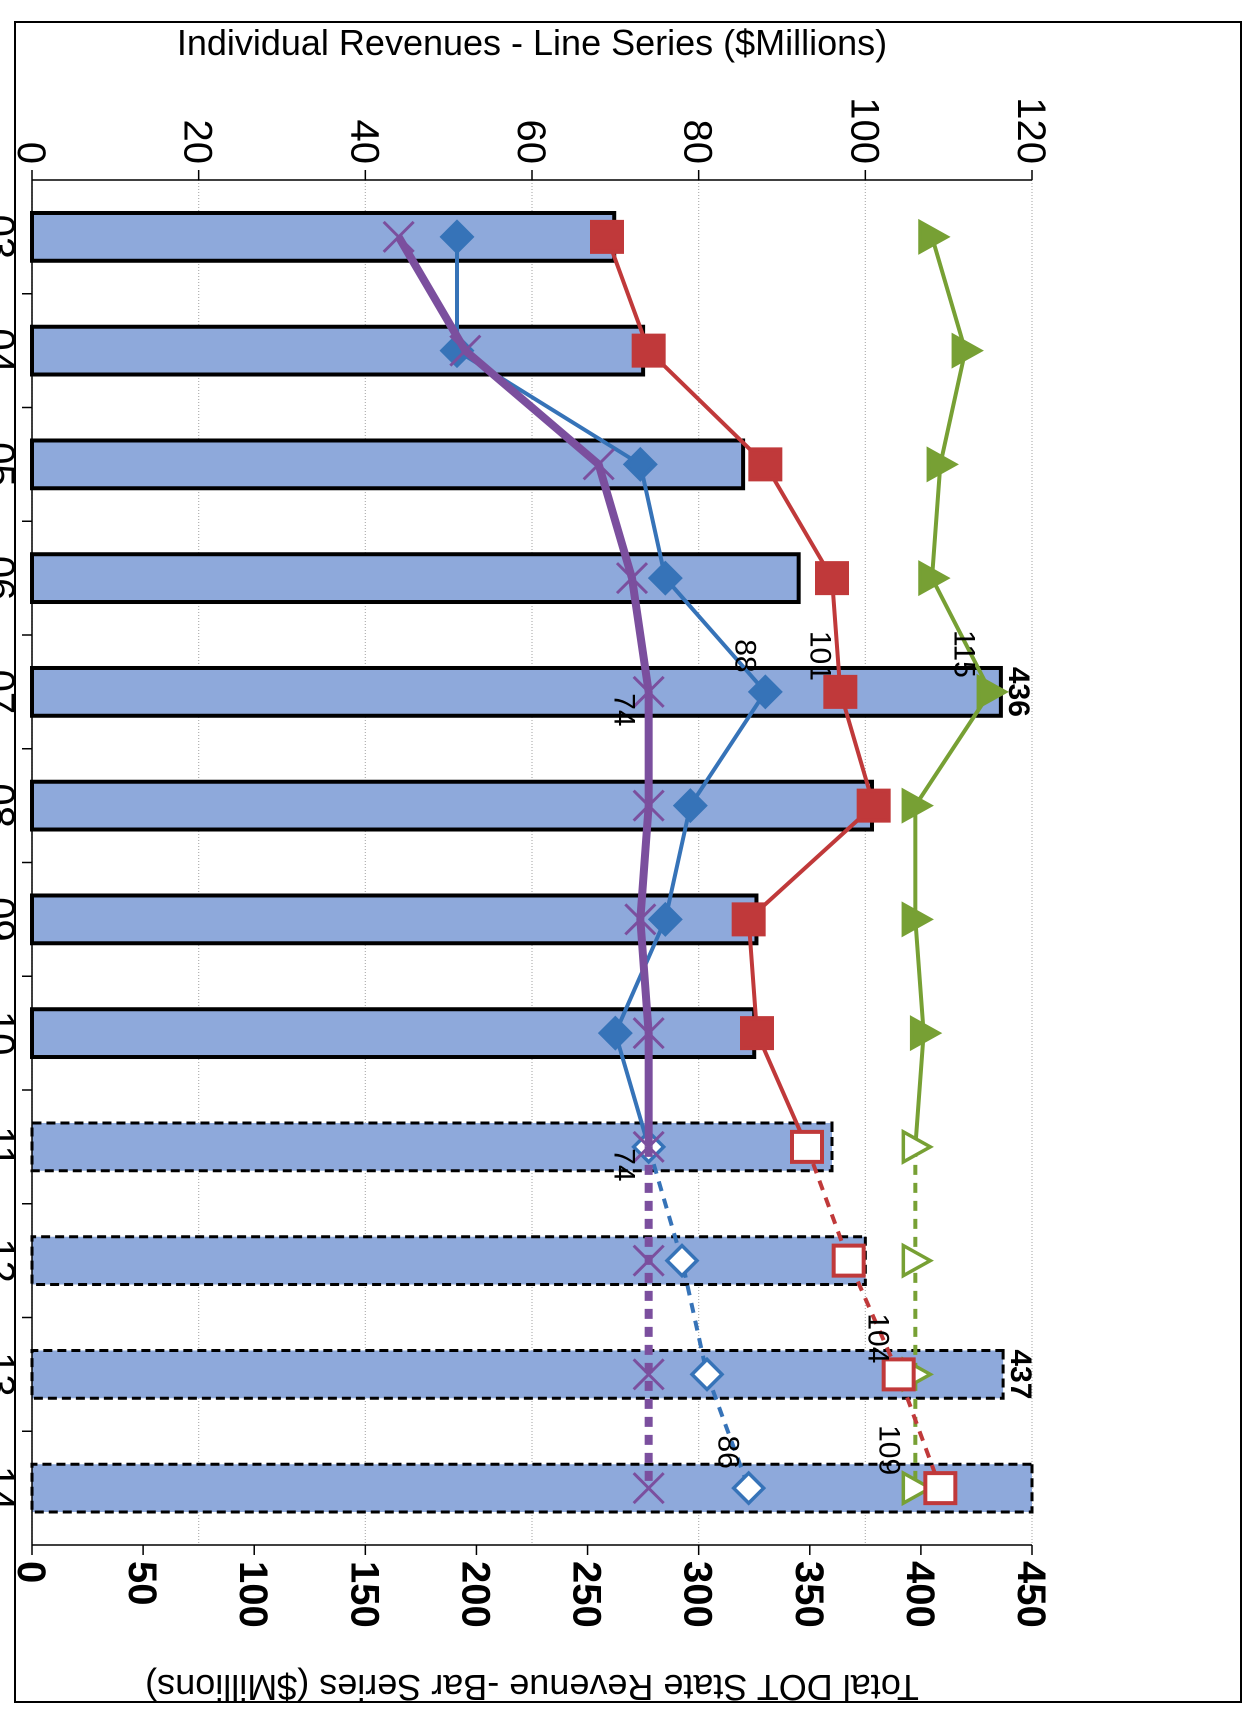 This screenshot has height=1717, width=1257. What do you see at coordinates (1018, 692) in the screenshot?
I see `bar-label-07: 436` at bounding box center [1018, 692].